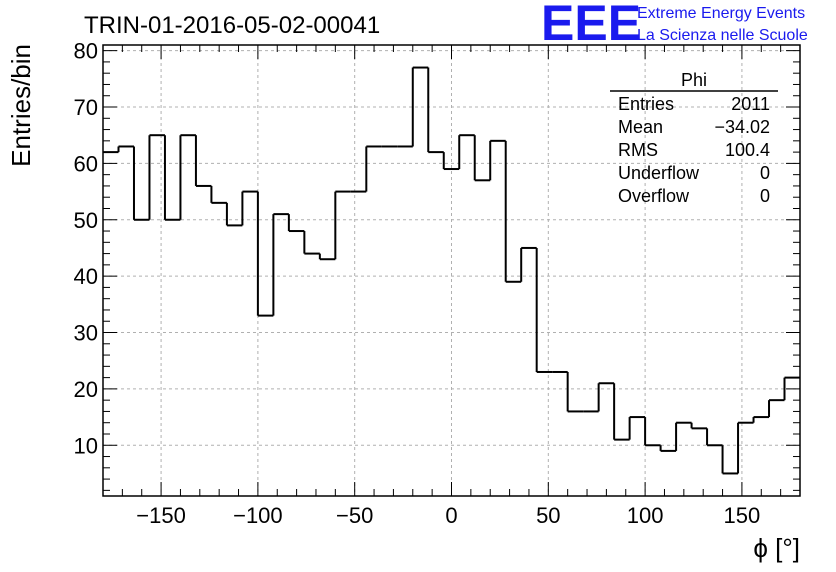 Image resolution: width=836 pixels, height=572 pixels. I want to click on y-tick-label: 30, so click(86, 333).